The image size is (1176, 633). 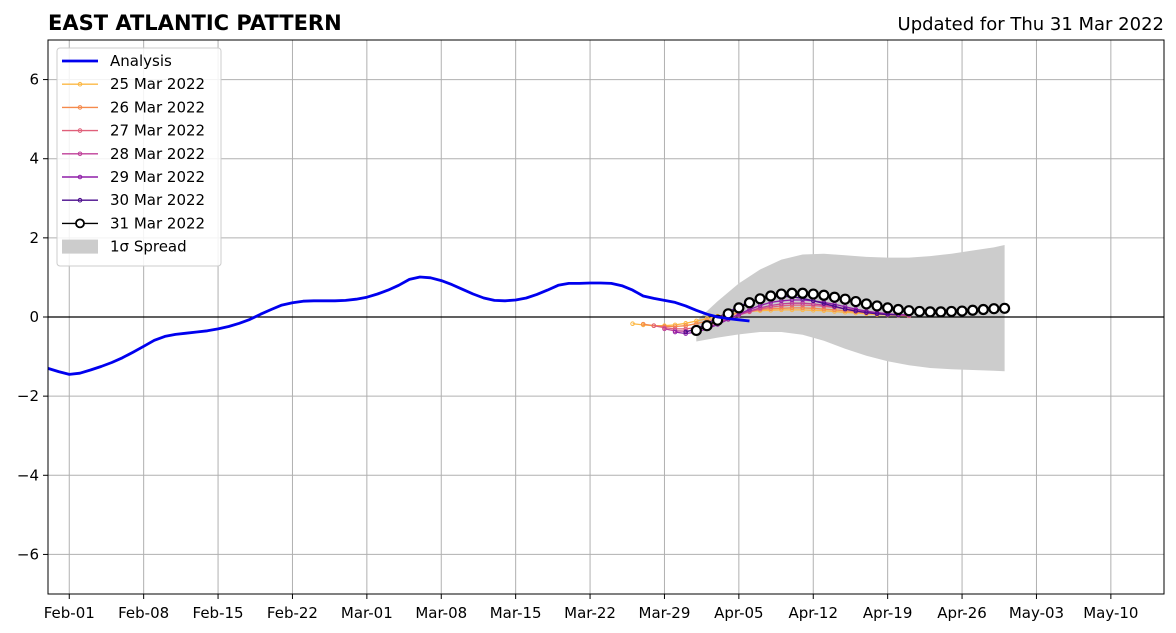 What do you see at coordinates (792, 317) in the screenshot?
I see `forecast-line` at bounding box center [792, 317].